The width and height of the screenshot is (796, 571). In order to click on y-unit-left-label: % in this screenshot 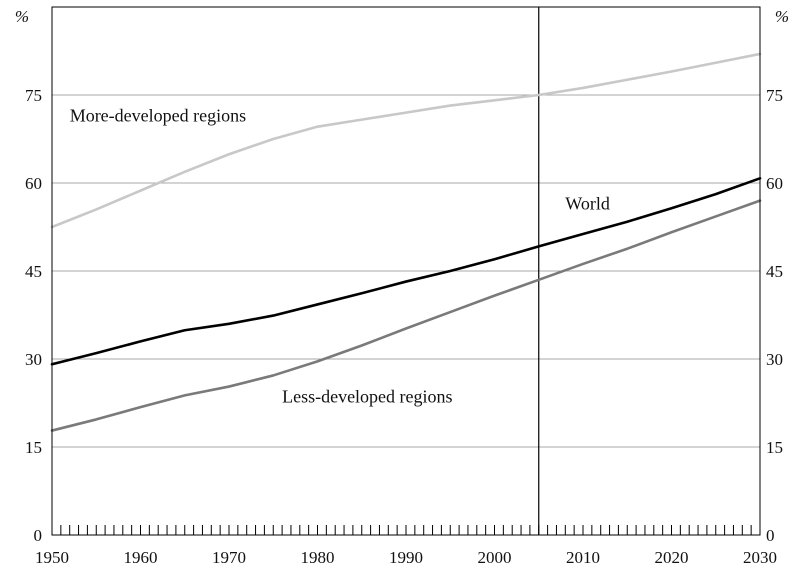, I will do `click(22, 16)`.